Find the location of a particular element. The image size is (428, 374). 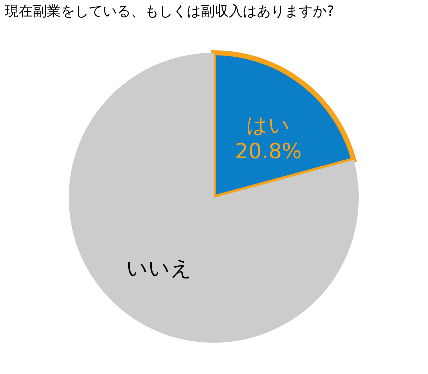

data-label: 20.8% is located at coordinates (268, 152).